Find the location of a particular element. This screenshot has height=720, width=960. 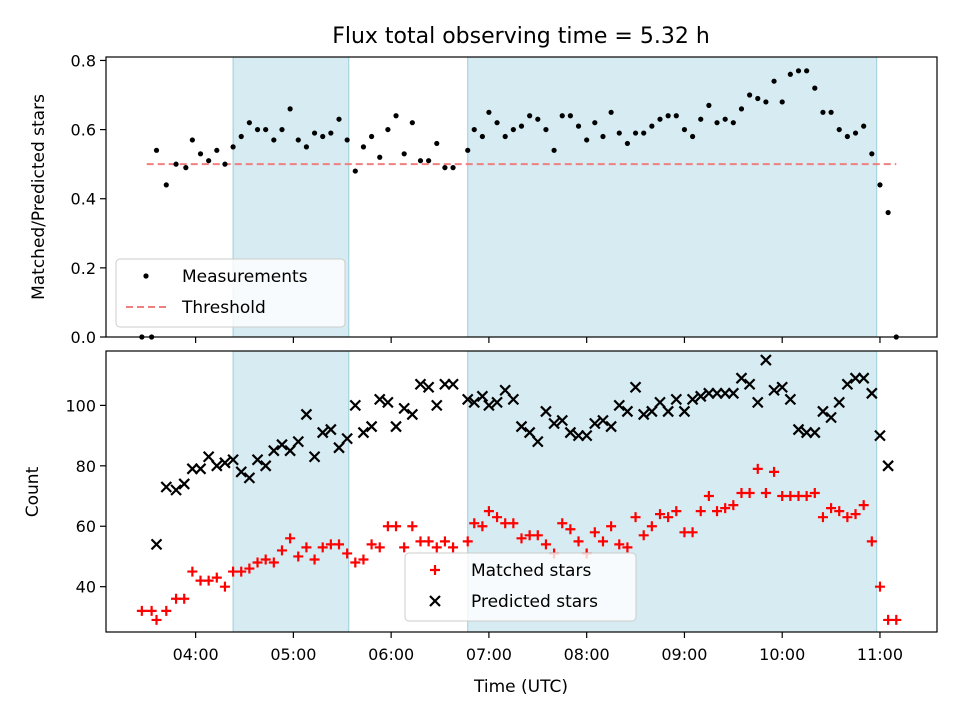

legend-label: Predicted stars is located at coordinates (534, 602).